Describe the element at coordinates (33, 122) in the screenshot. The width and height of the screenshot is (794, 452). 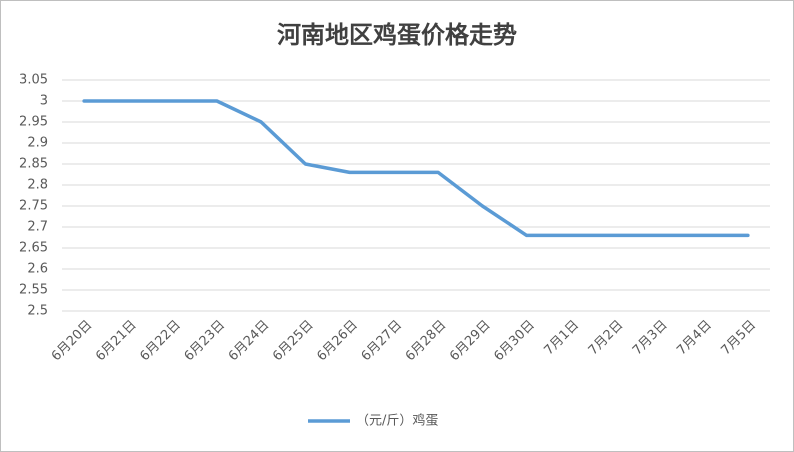
I see `y-tick-label: 2.95` at that location.